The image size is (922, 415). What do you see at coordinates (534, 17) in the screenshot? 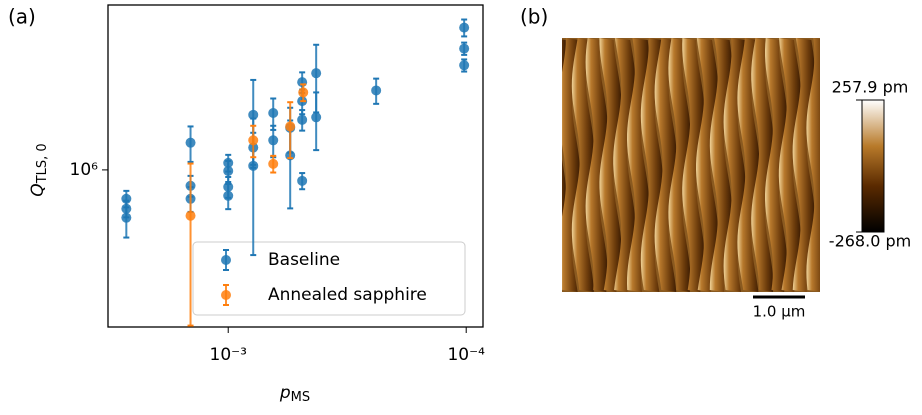
I see `panel-label: (b)` at bounding box center [534, 17].